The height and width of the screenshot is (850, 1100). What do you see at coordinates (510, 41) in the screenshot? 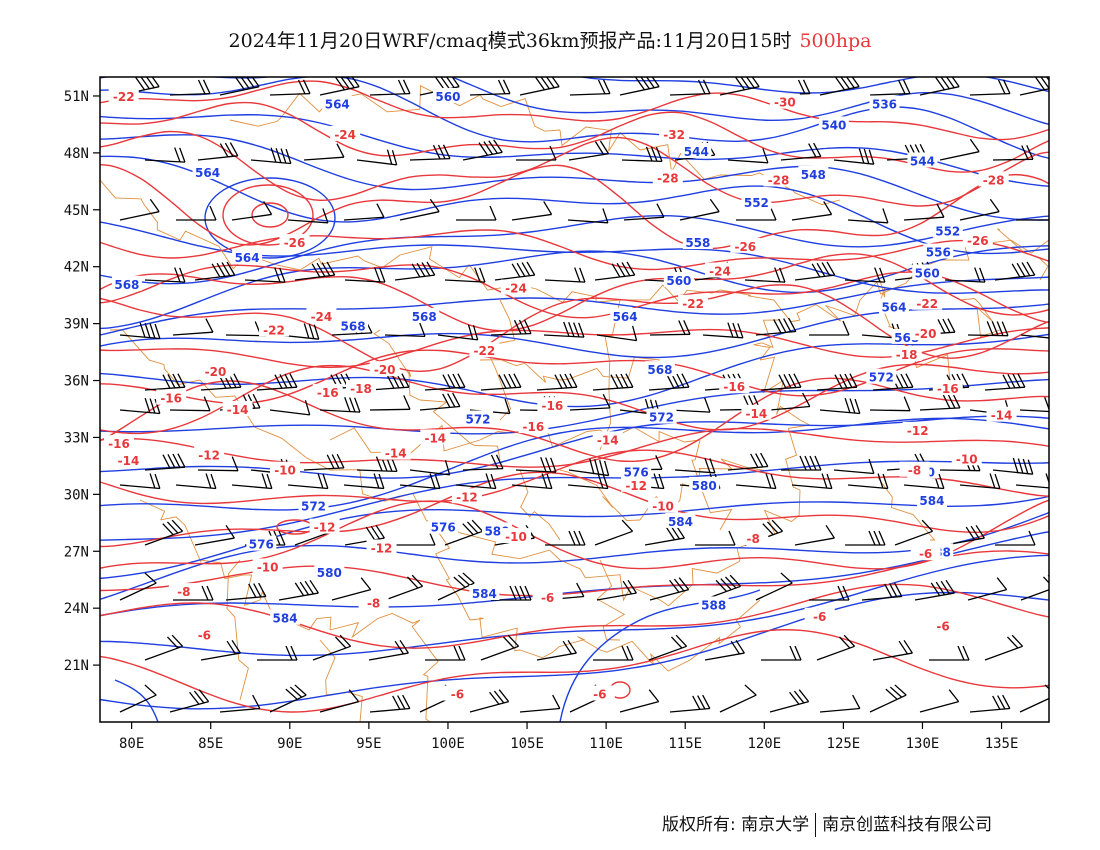
I see `title-text: 2024年11月20日WRF/cmaq模式36km预报产品:11月20日15时` at bounding box center [510, 41].